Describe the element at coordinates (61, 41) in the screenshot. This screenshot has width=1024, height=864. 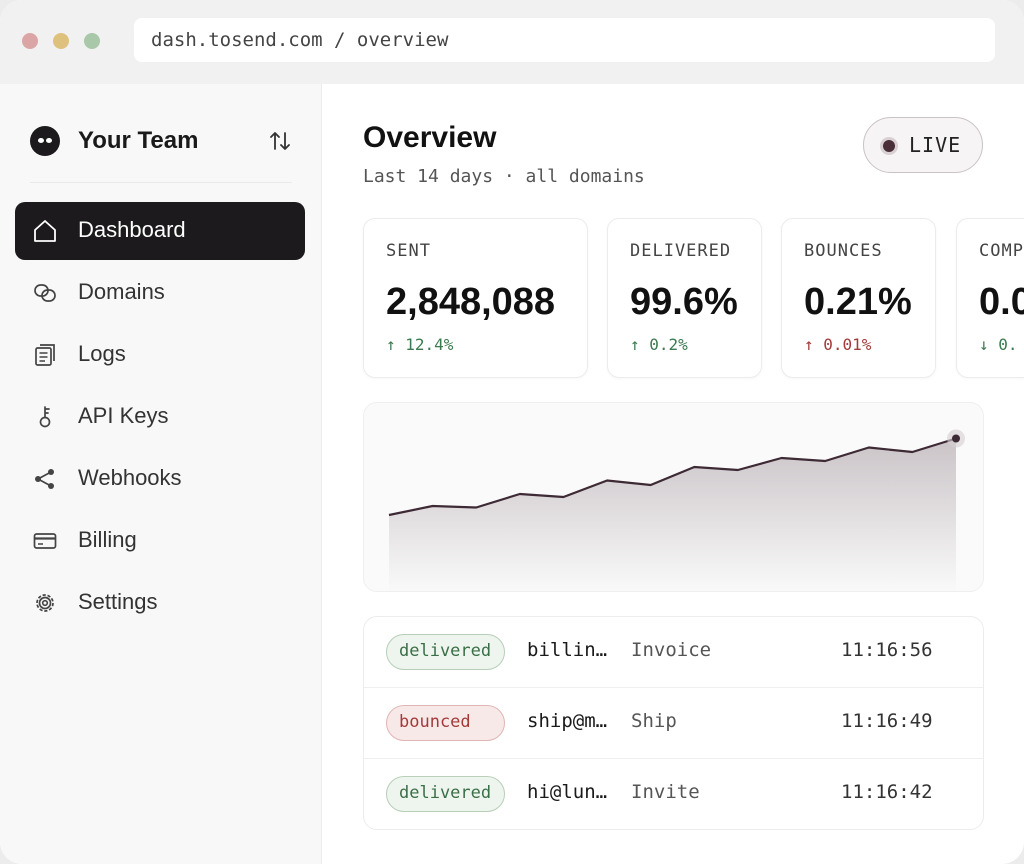
I see `minimize-window-button` at that location.